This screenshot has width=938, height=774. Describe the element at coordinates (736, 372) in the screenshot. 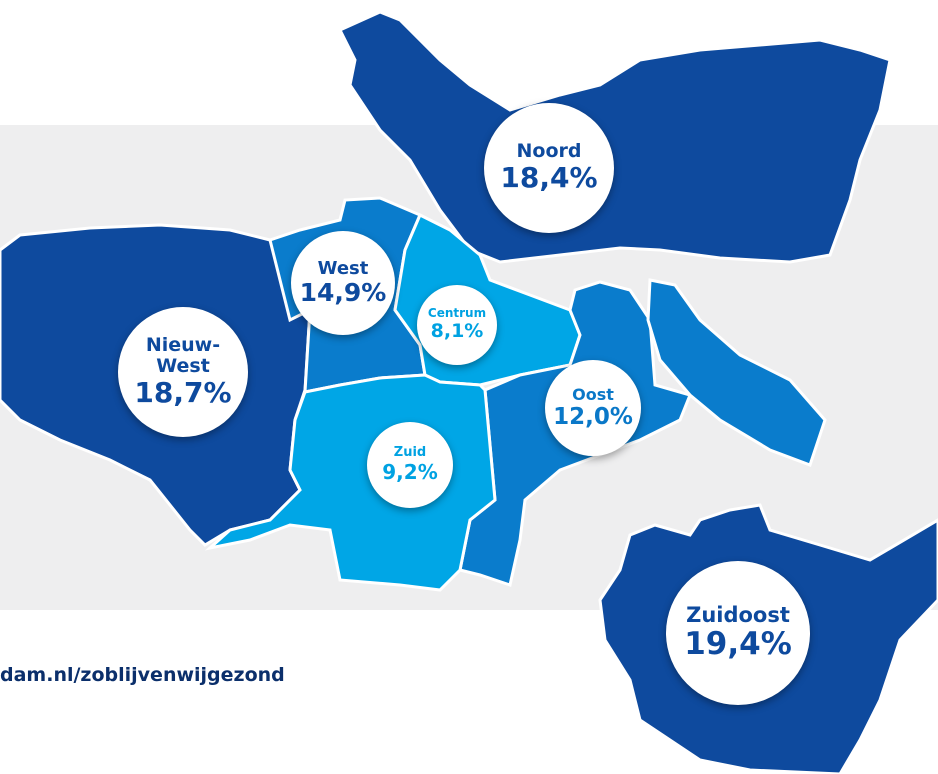

I see `district-oost-east` at that location.